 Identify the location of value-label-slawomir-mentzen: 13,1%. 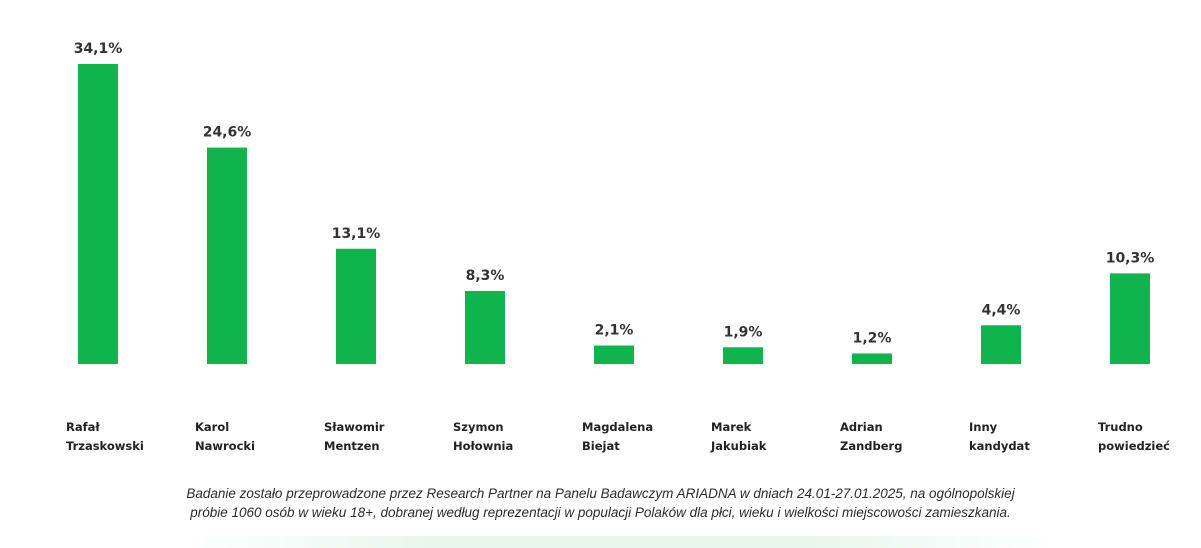
(356, 234).